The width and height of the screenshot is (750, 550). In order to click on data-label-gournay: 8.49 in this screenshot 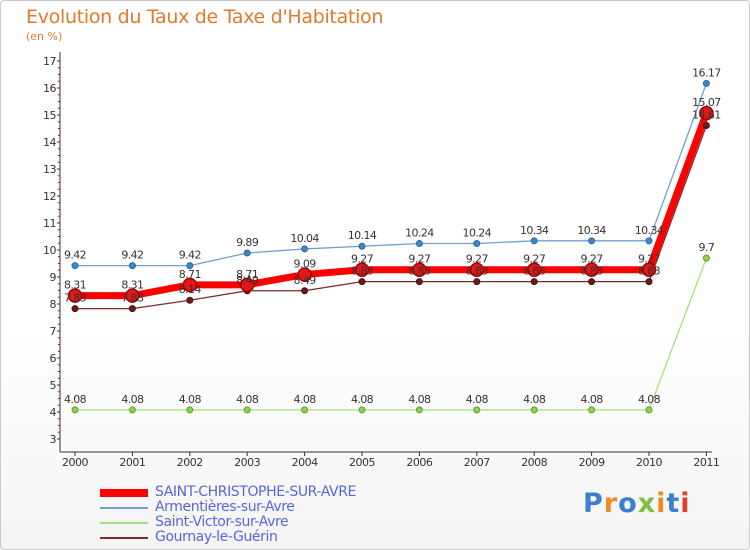, I will do `click(305, 280)`.